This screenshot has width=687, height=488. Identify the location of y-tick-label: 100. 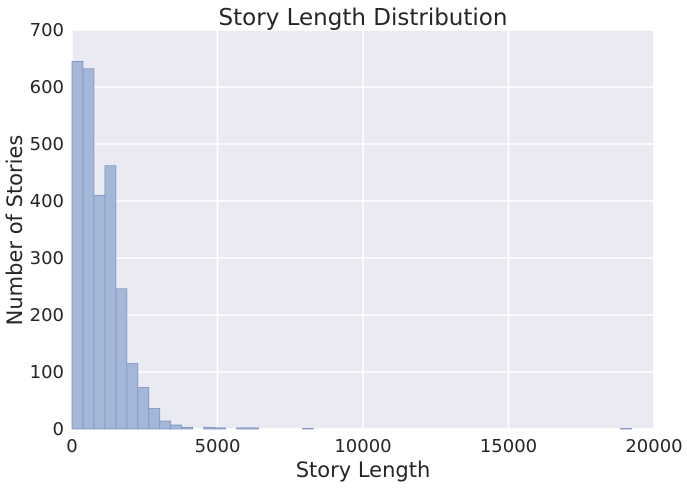
(47, 372).